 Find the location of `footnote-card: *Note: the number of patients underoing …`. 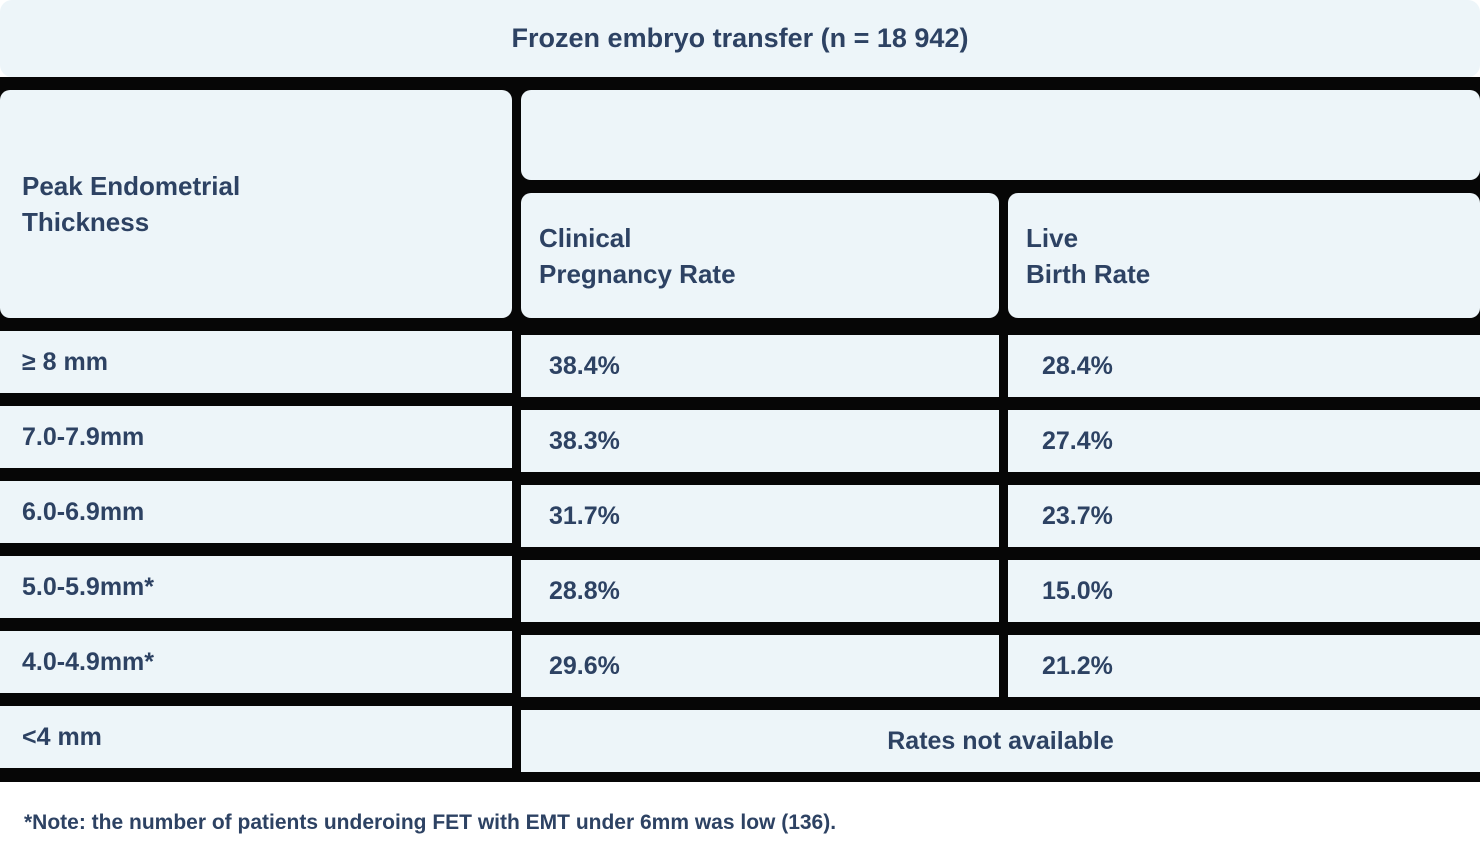

footnote-card: *Note: the number of patients underoing … is located at coordinates (740, 823).